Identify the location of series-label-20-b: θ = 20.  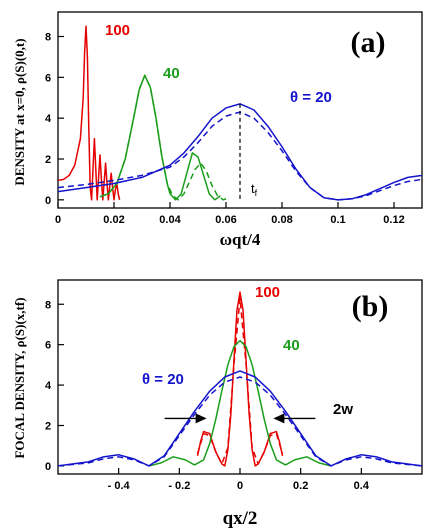
(163, 379).